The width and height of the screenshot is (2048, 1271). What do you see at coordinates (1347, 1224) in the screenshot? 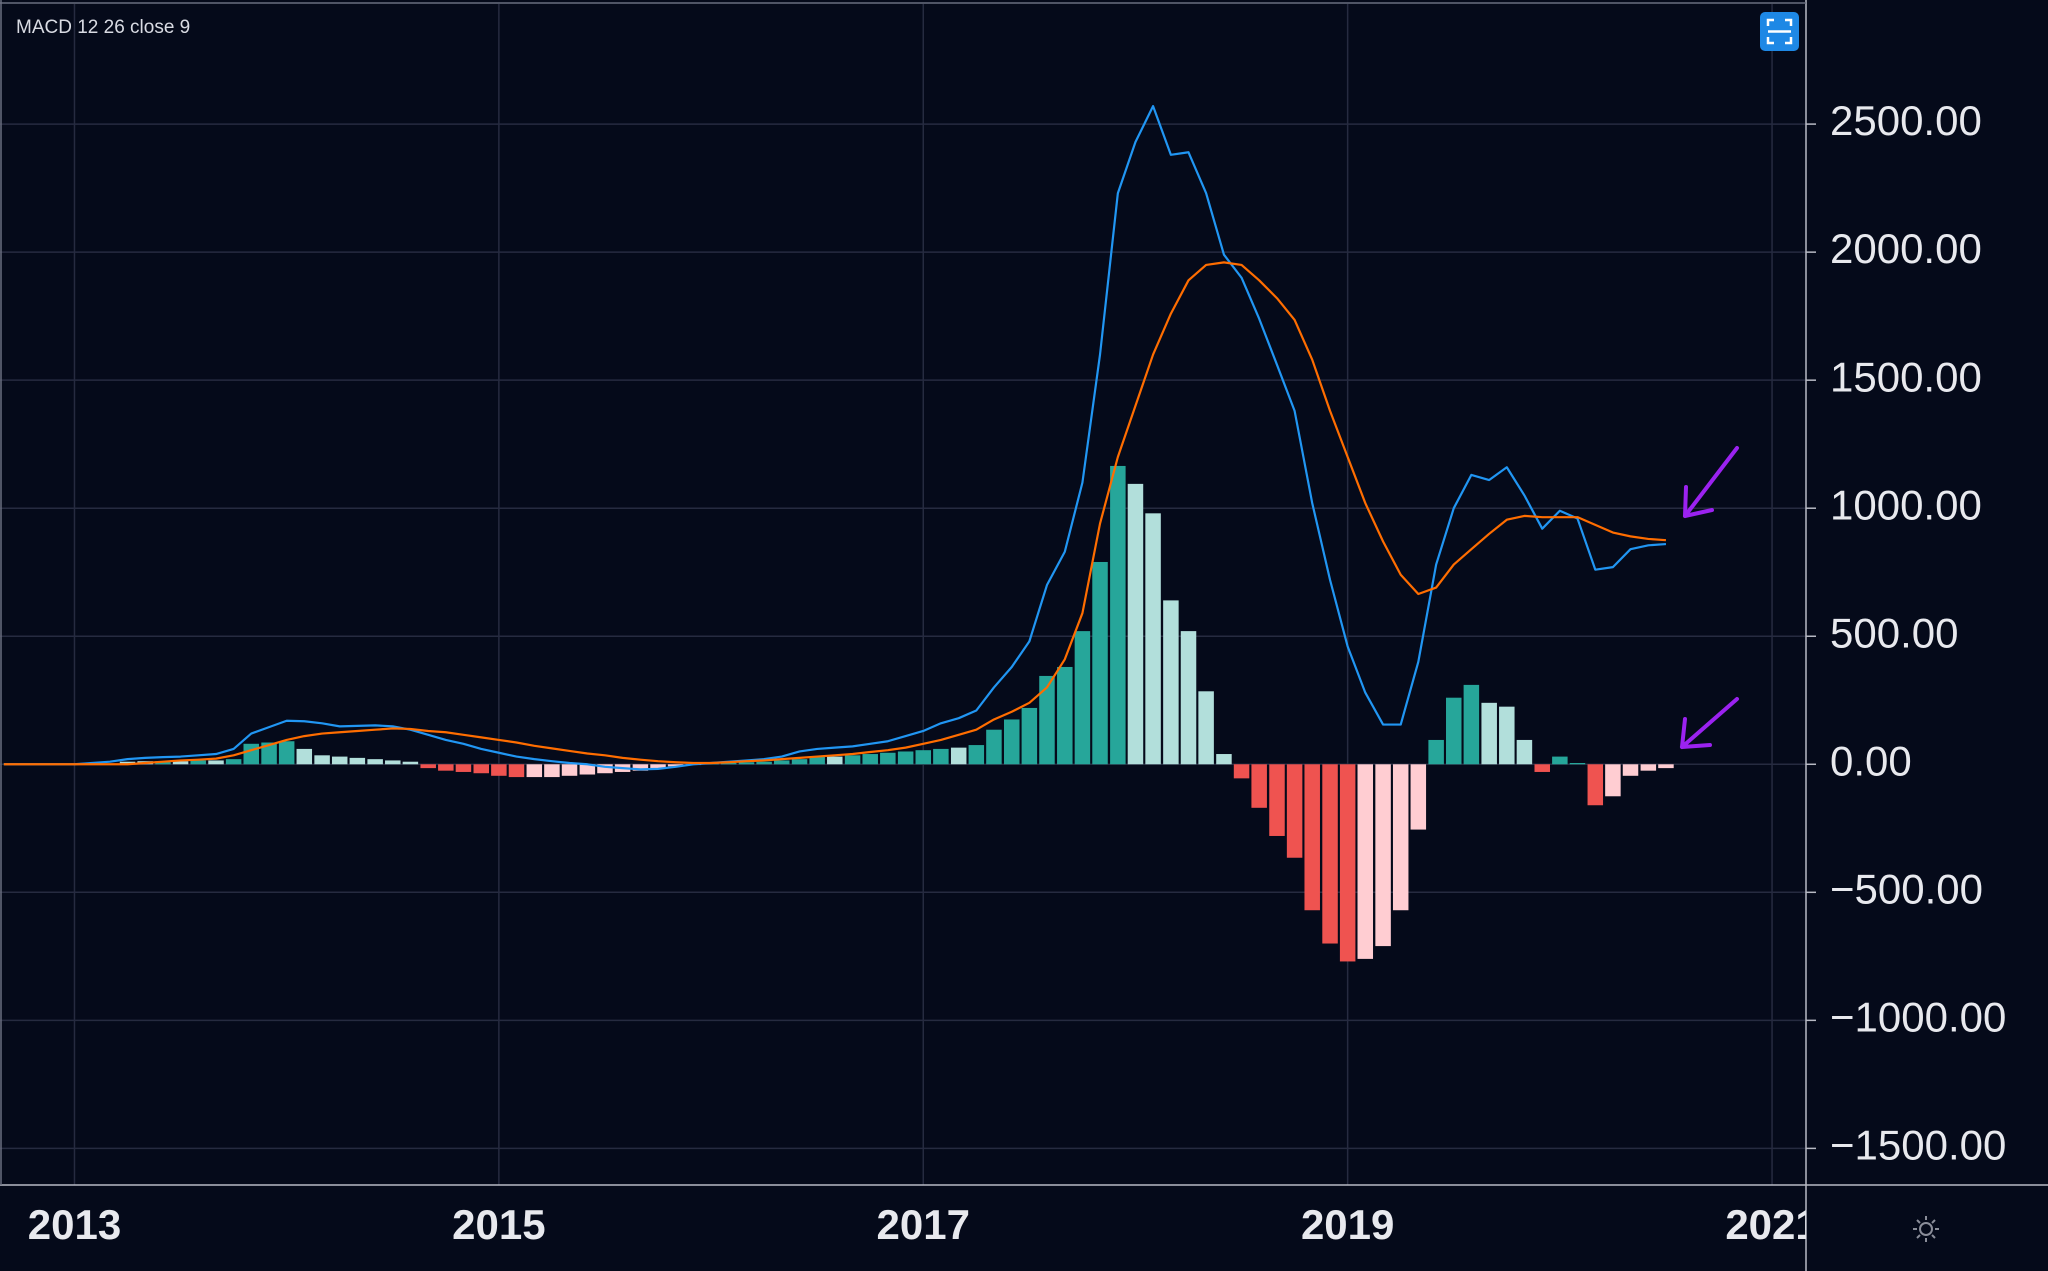
I see `x-tick-label: 2019` at bounding box center [1347, 1224].